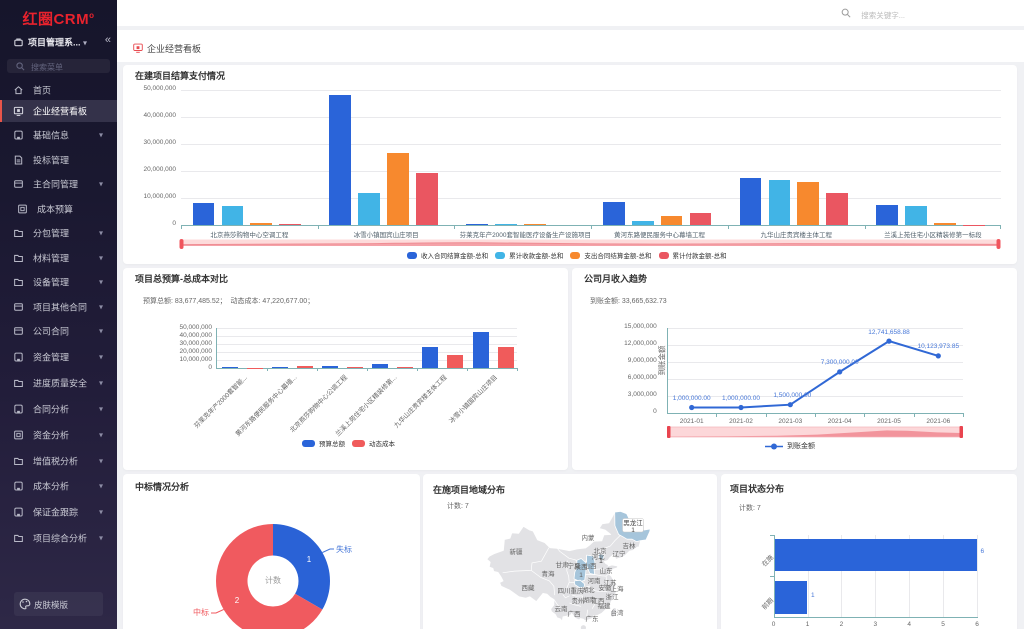  What do you see at coordinates (607, 570) in the screenshot?
I see `svg-text: 山东` at bounding box center [607, 570].